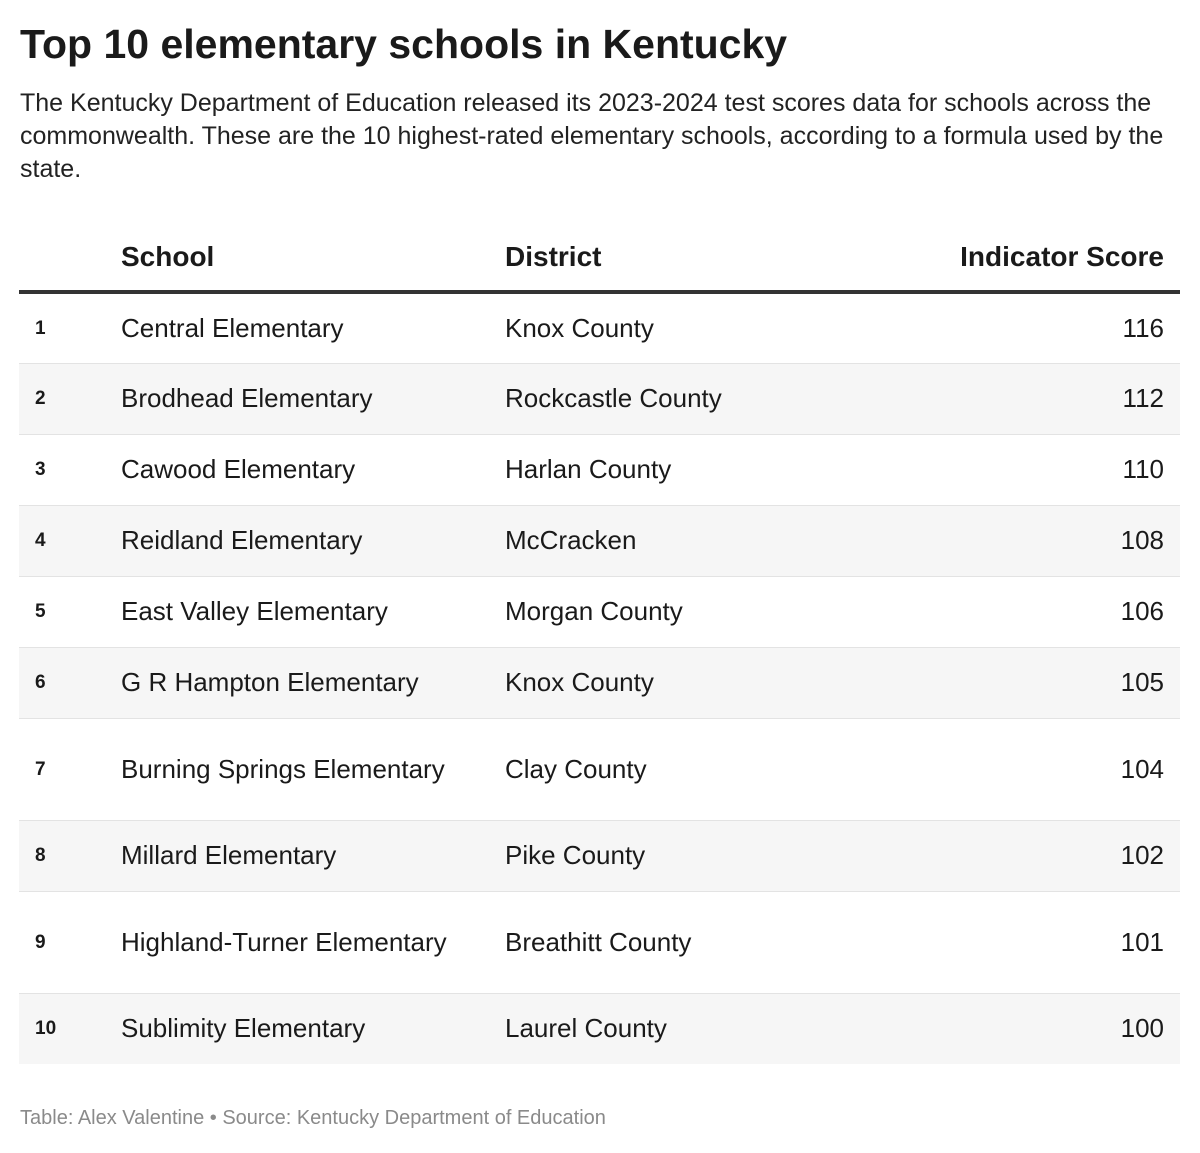 The width and height of the screenshot is (1200, 1153). I want to click on score-cell: 110, so click(1143, 469).